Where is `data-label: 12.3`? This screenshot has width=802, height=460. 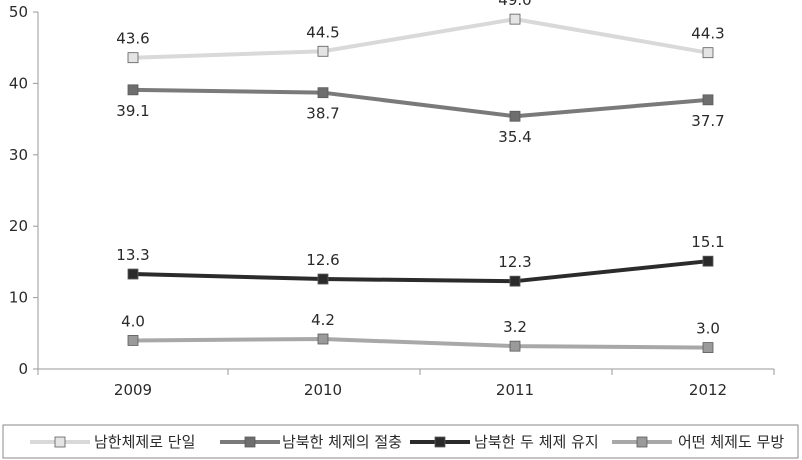
data-label: 12.3 is located at coordinates (514, 262).